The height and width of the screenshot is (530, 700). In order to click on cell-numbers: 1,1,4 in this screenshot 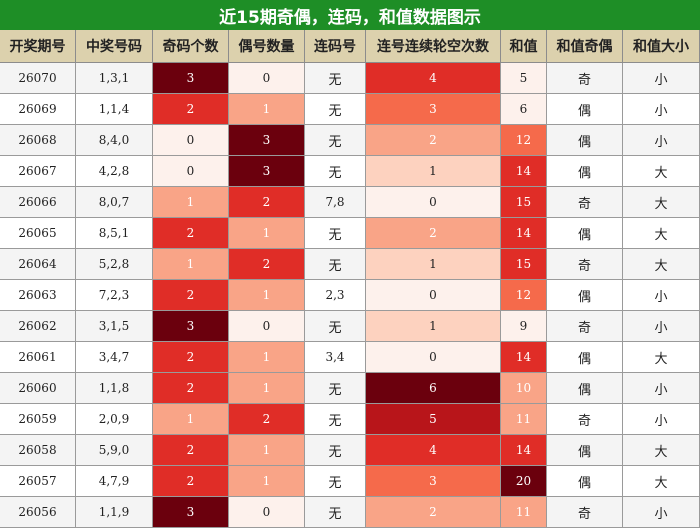, I will do `click(114, 109)`.